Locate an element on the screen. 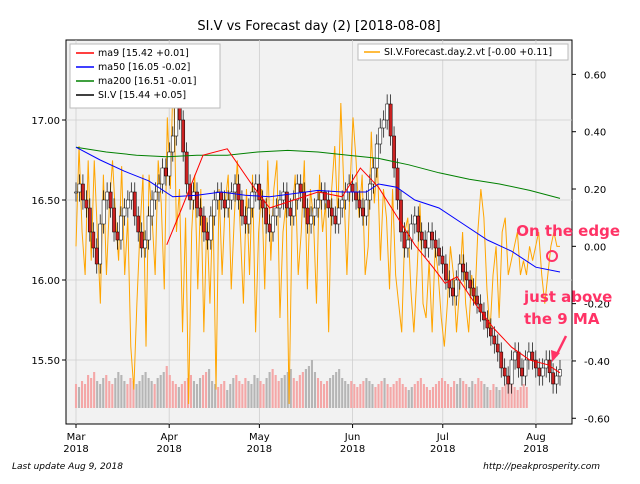  x-tick-label-year: 2018 is located at coordinates (75, 449).